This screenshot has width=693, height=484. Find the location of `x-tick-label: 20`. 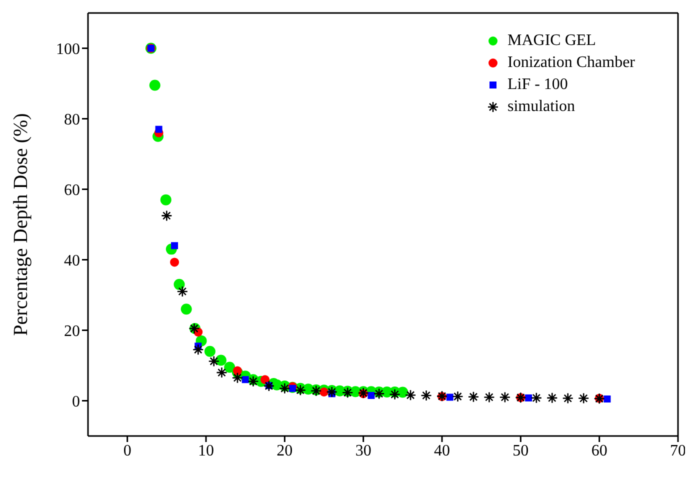

x-tick-label: 20 is located at coordinates (284, 451).